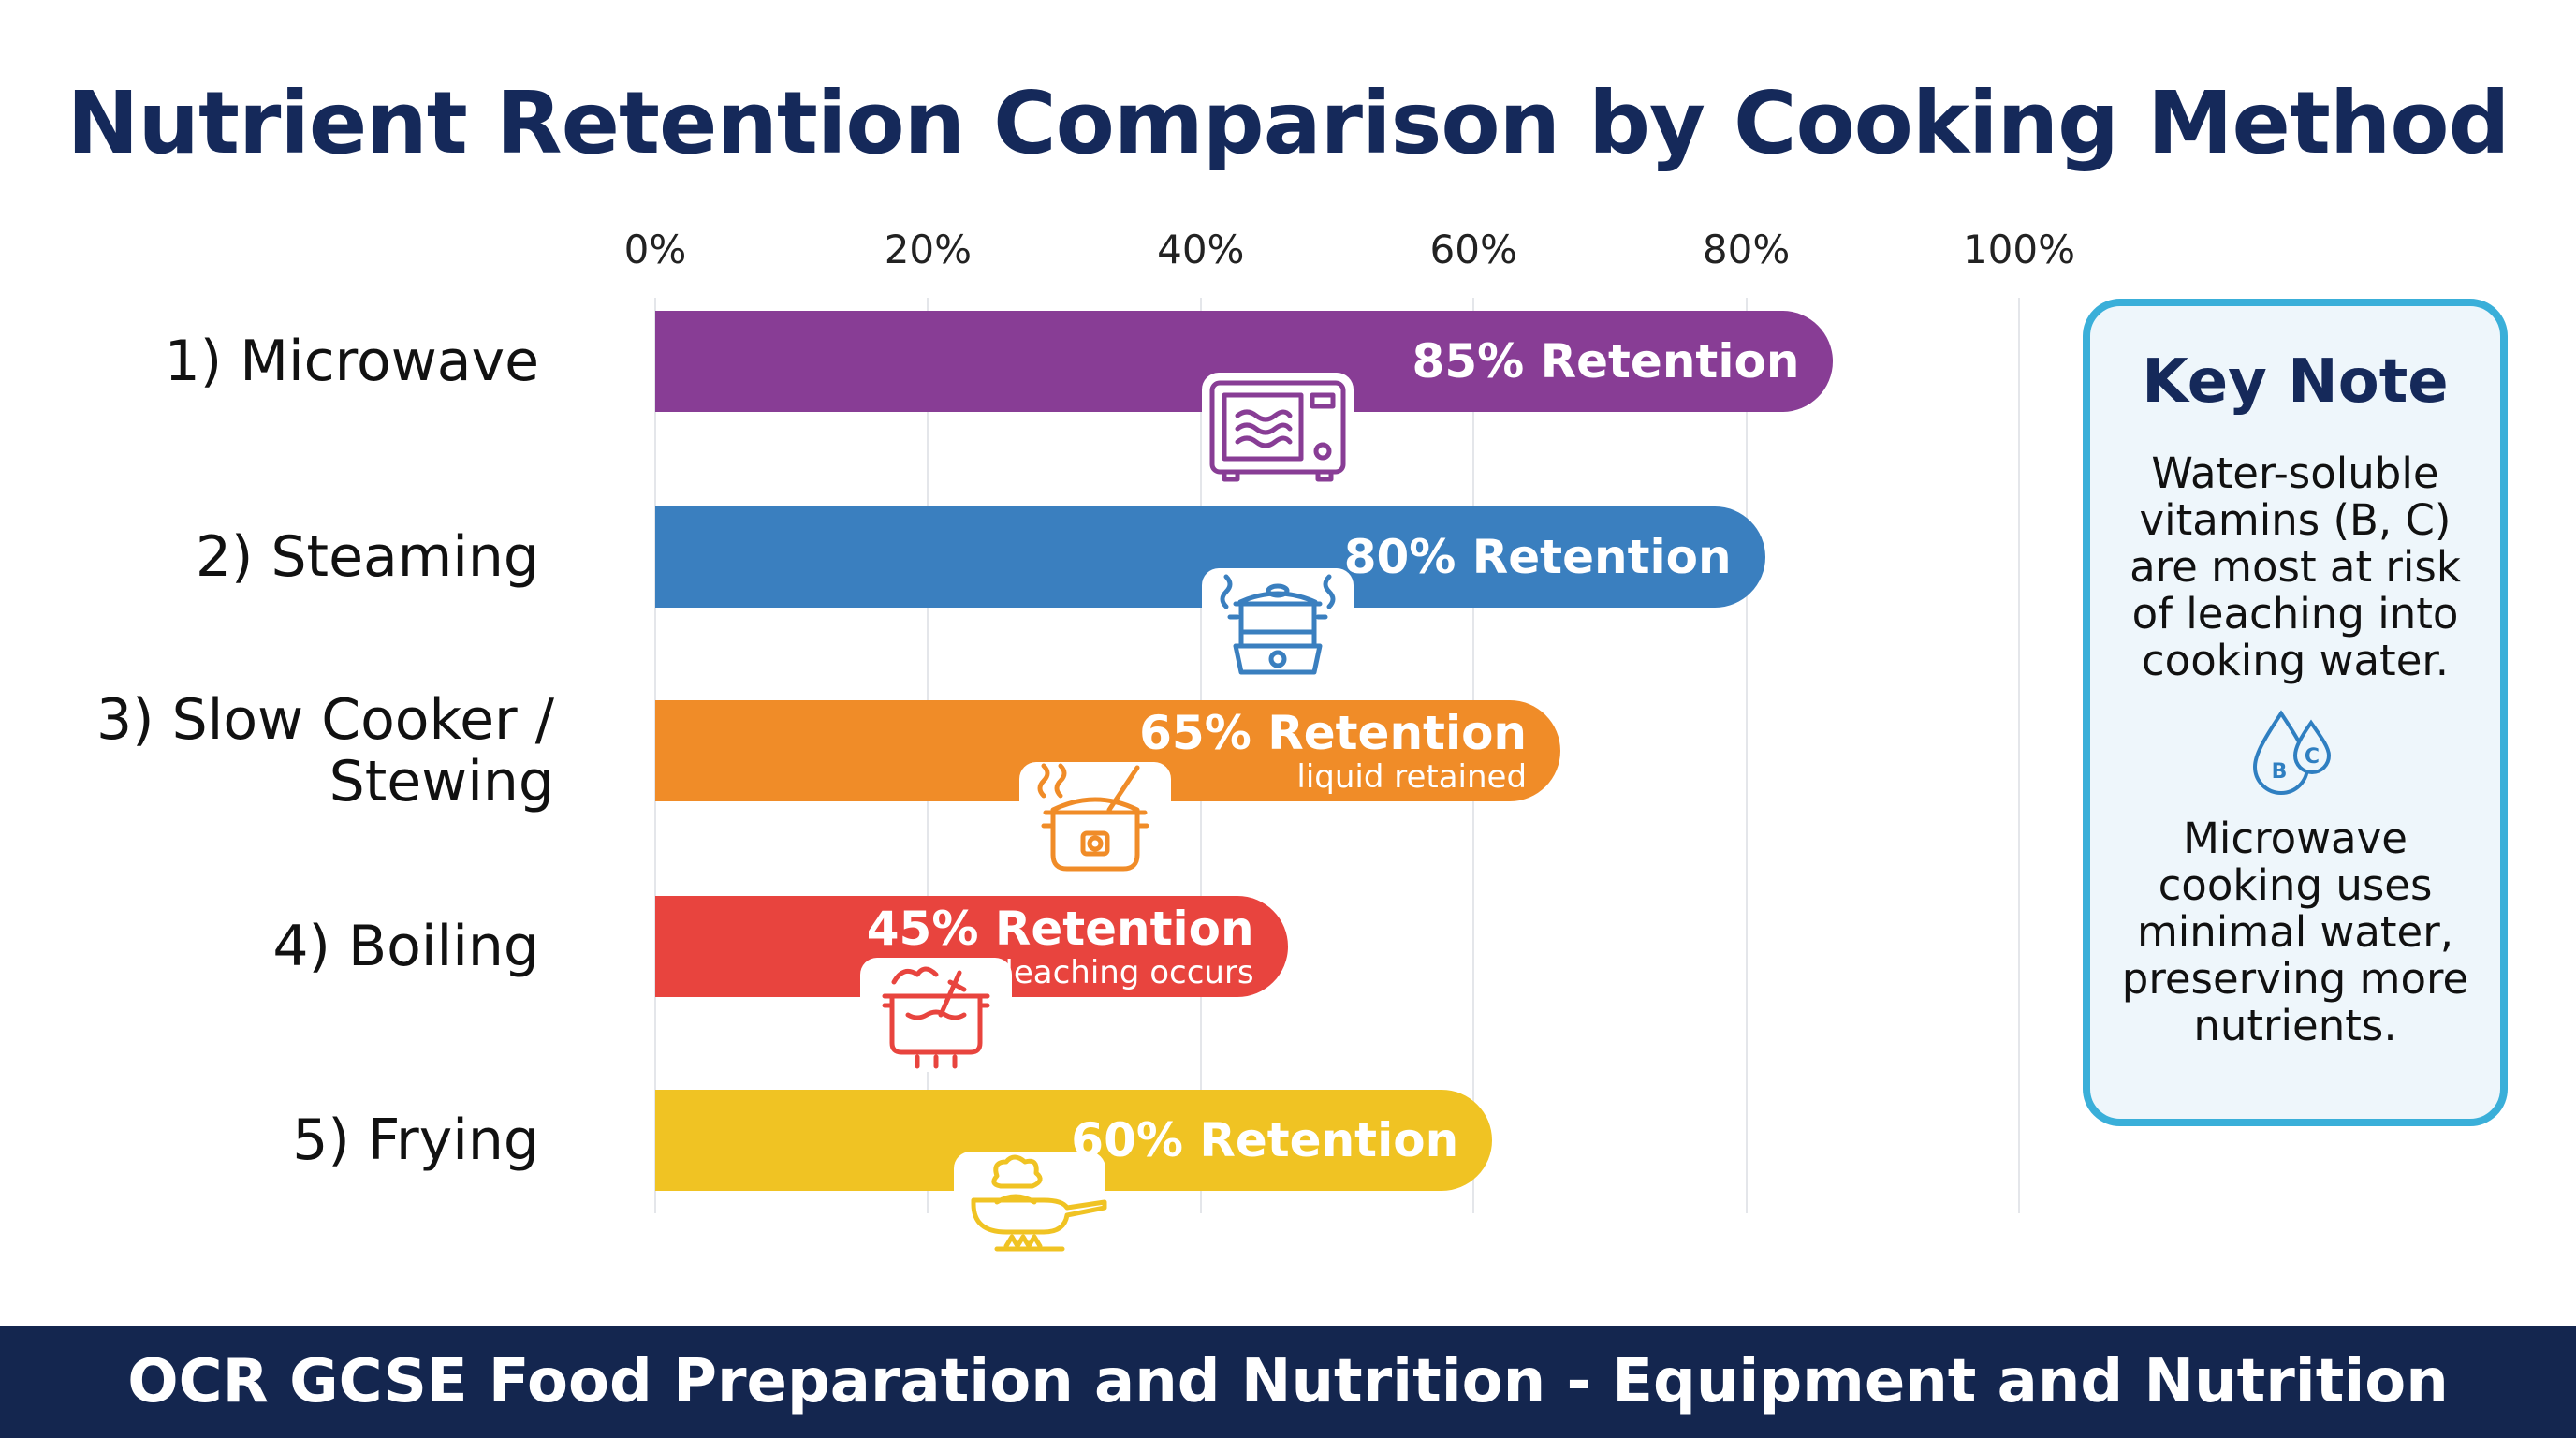 The width and height of the screenshot is (2576, 1438). Describe the element at coordinates (2019, 249) in the screenshot. I see `x-tick-label: 100%` at that location.